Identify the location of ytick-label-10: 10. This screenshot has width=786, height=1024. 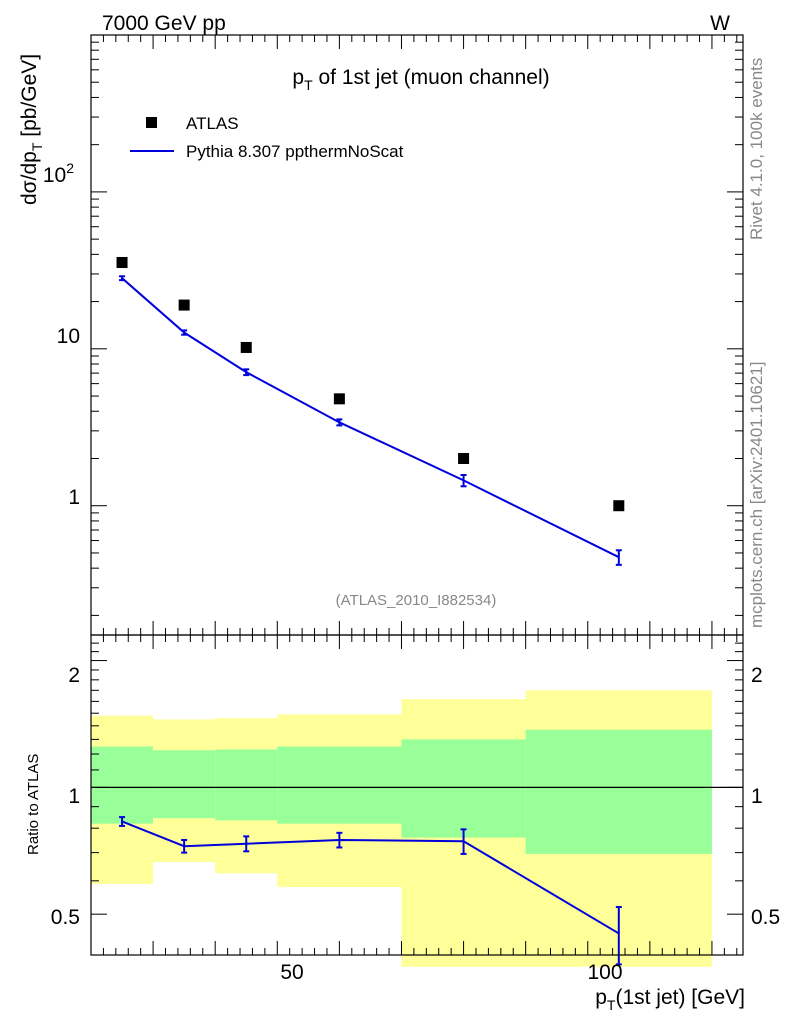
(68, 336).